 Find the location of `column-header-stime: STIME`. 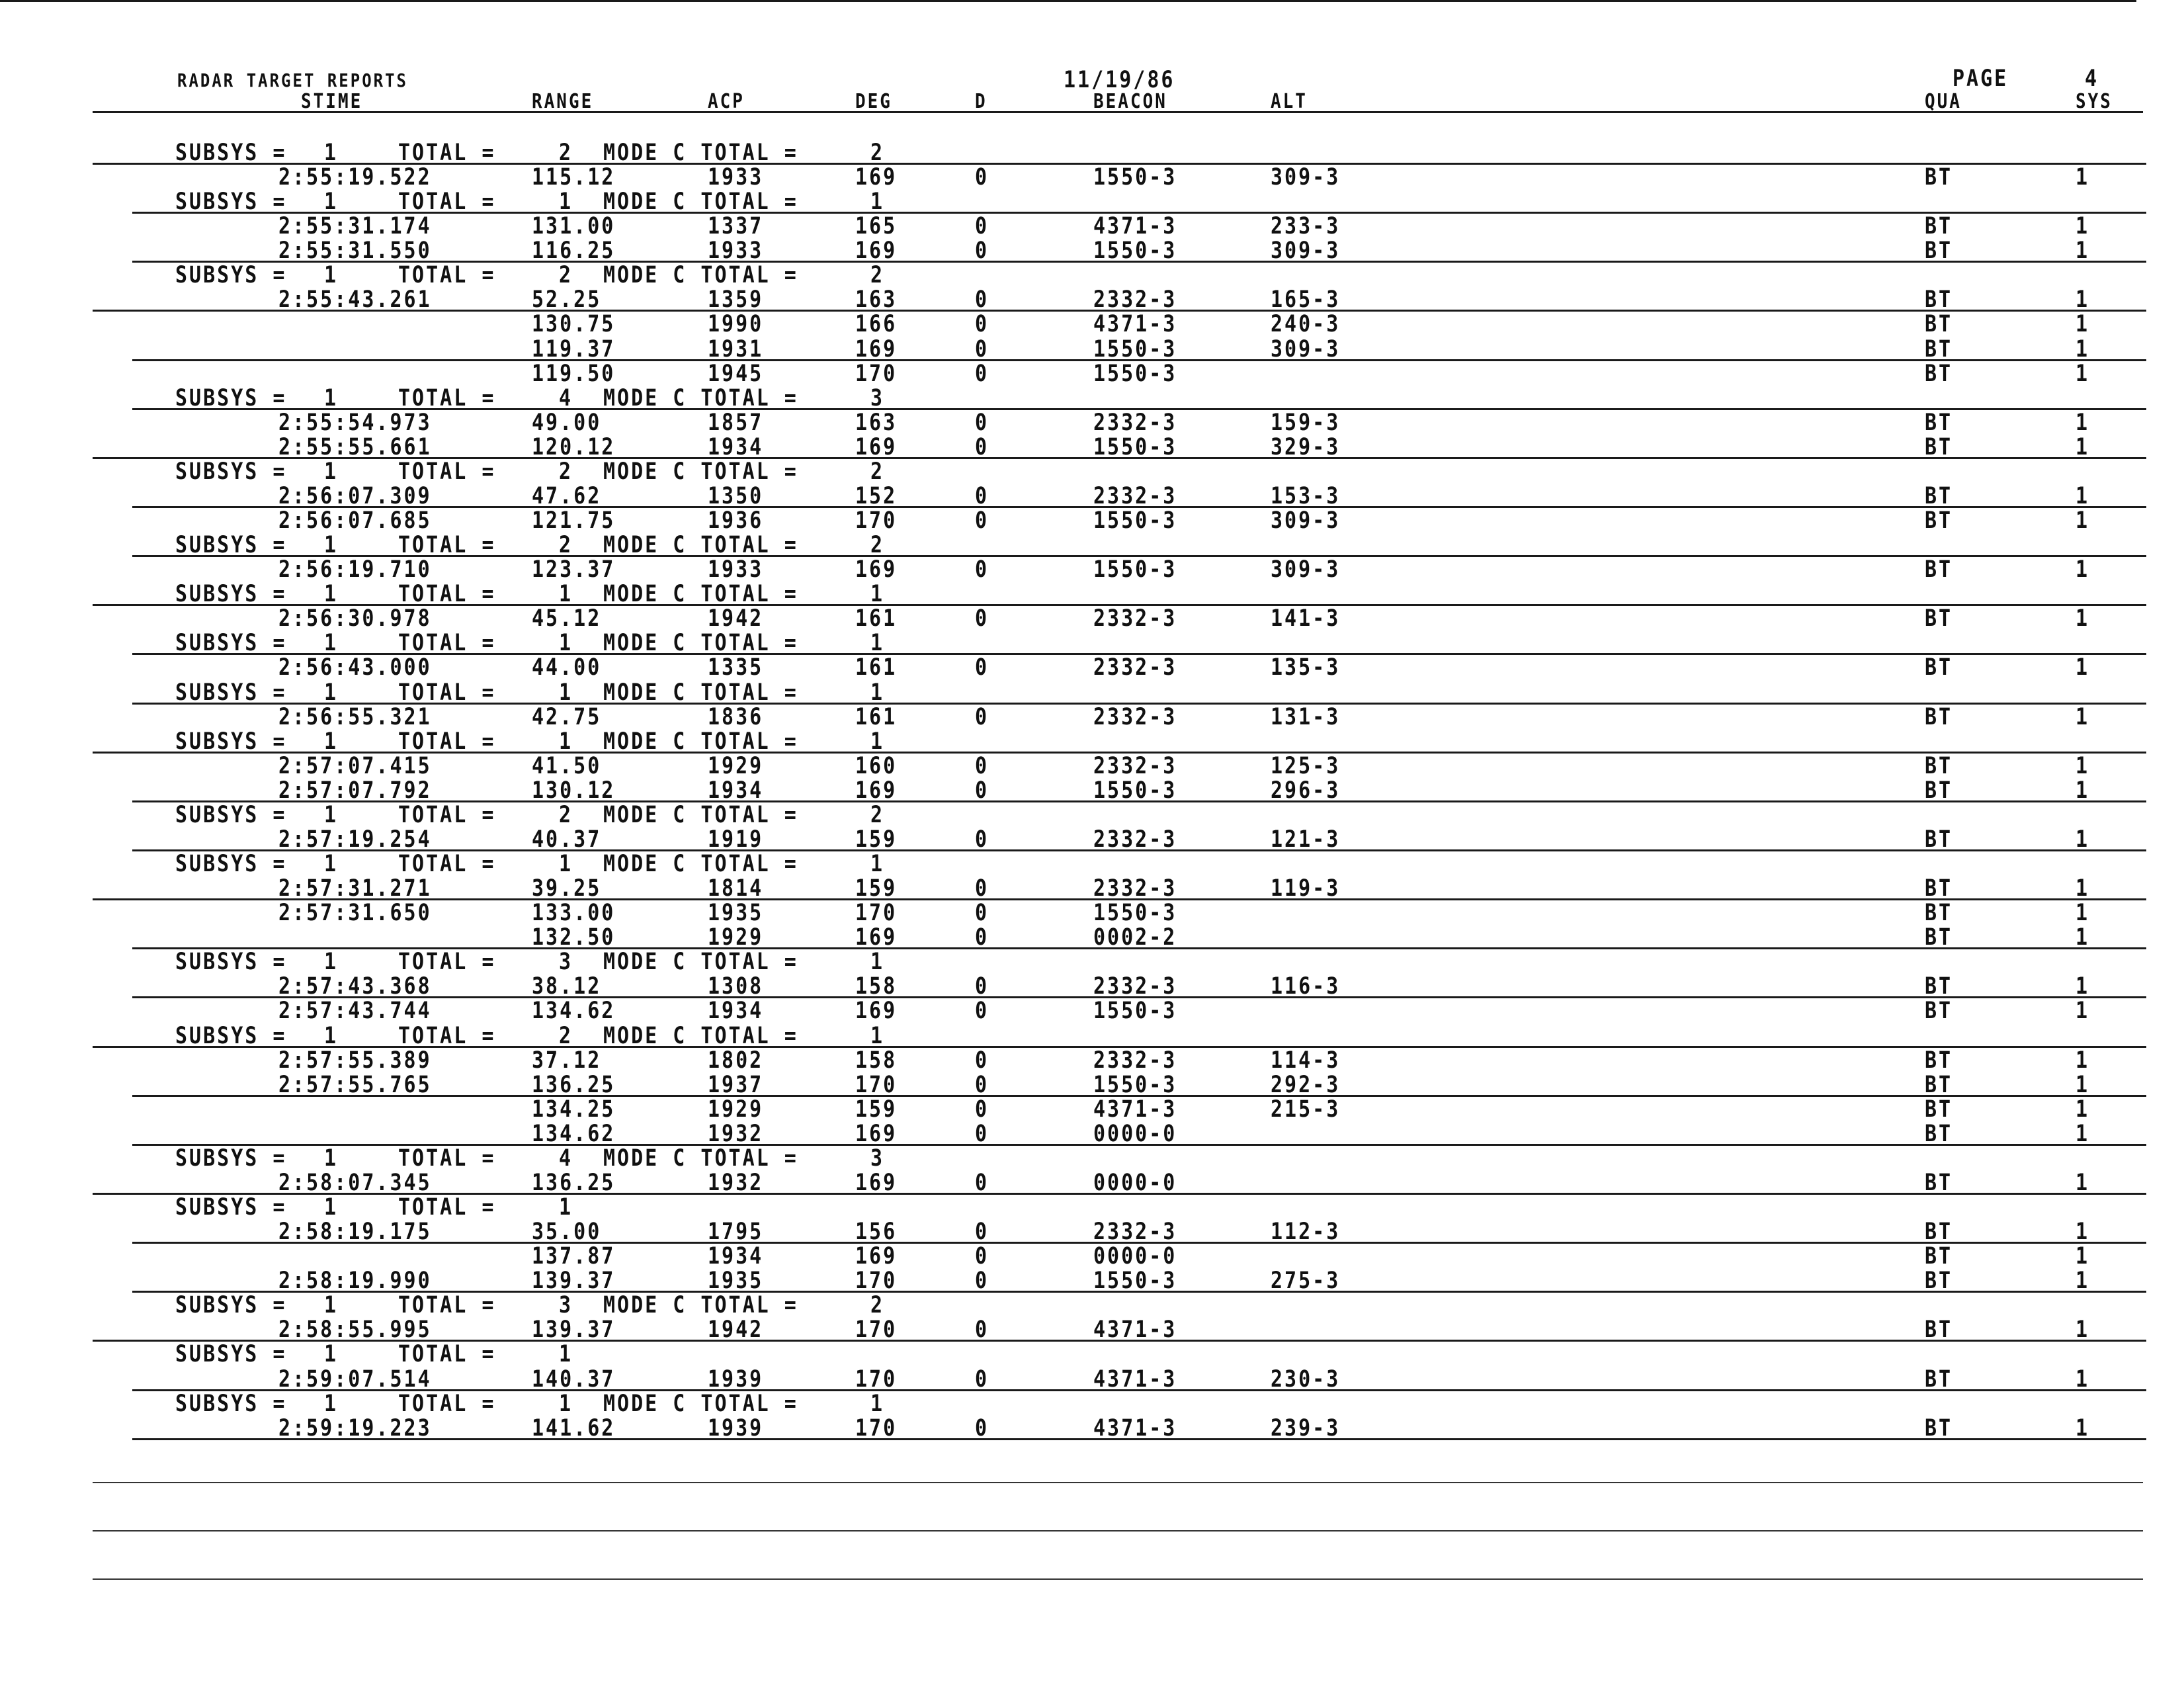

column-header-stime: STIME is located at coordinates (332, 101).